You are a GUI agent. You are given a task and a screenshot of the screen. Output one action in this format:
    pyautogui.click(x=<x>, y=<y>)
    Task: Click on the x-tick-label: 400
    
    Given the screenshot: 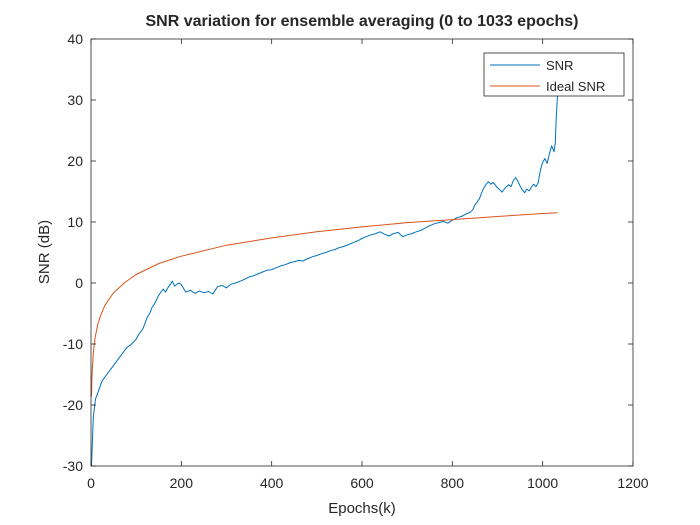 What is the action you would take?
    pyautogui.click(x=272, y=483)
    